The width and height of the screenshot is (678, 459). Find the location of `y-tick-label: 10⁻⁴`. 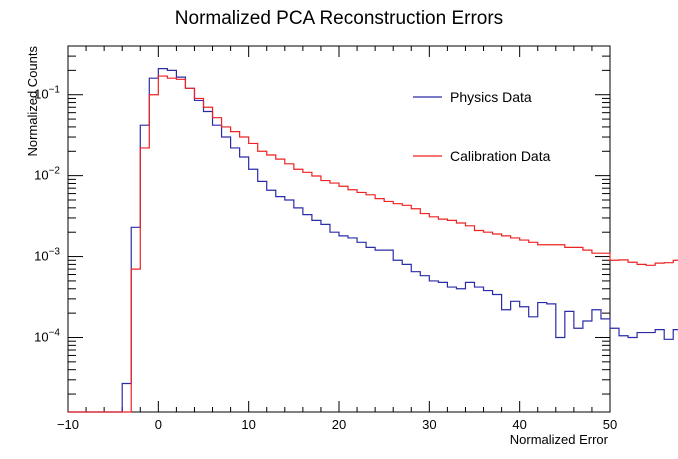

y-tick-label: 10⁻⁴ is located at coordinates (47, 335).